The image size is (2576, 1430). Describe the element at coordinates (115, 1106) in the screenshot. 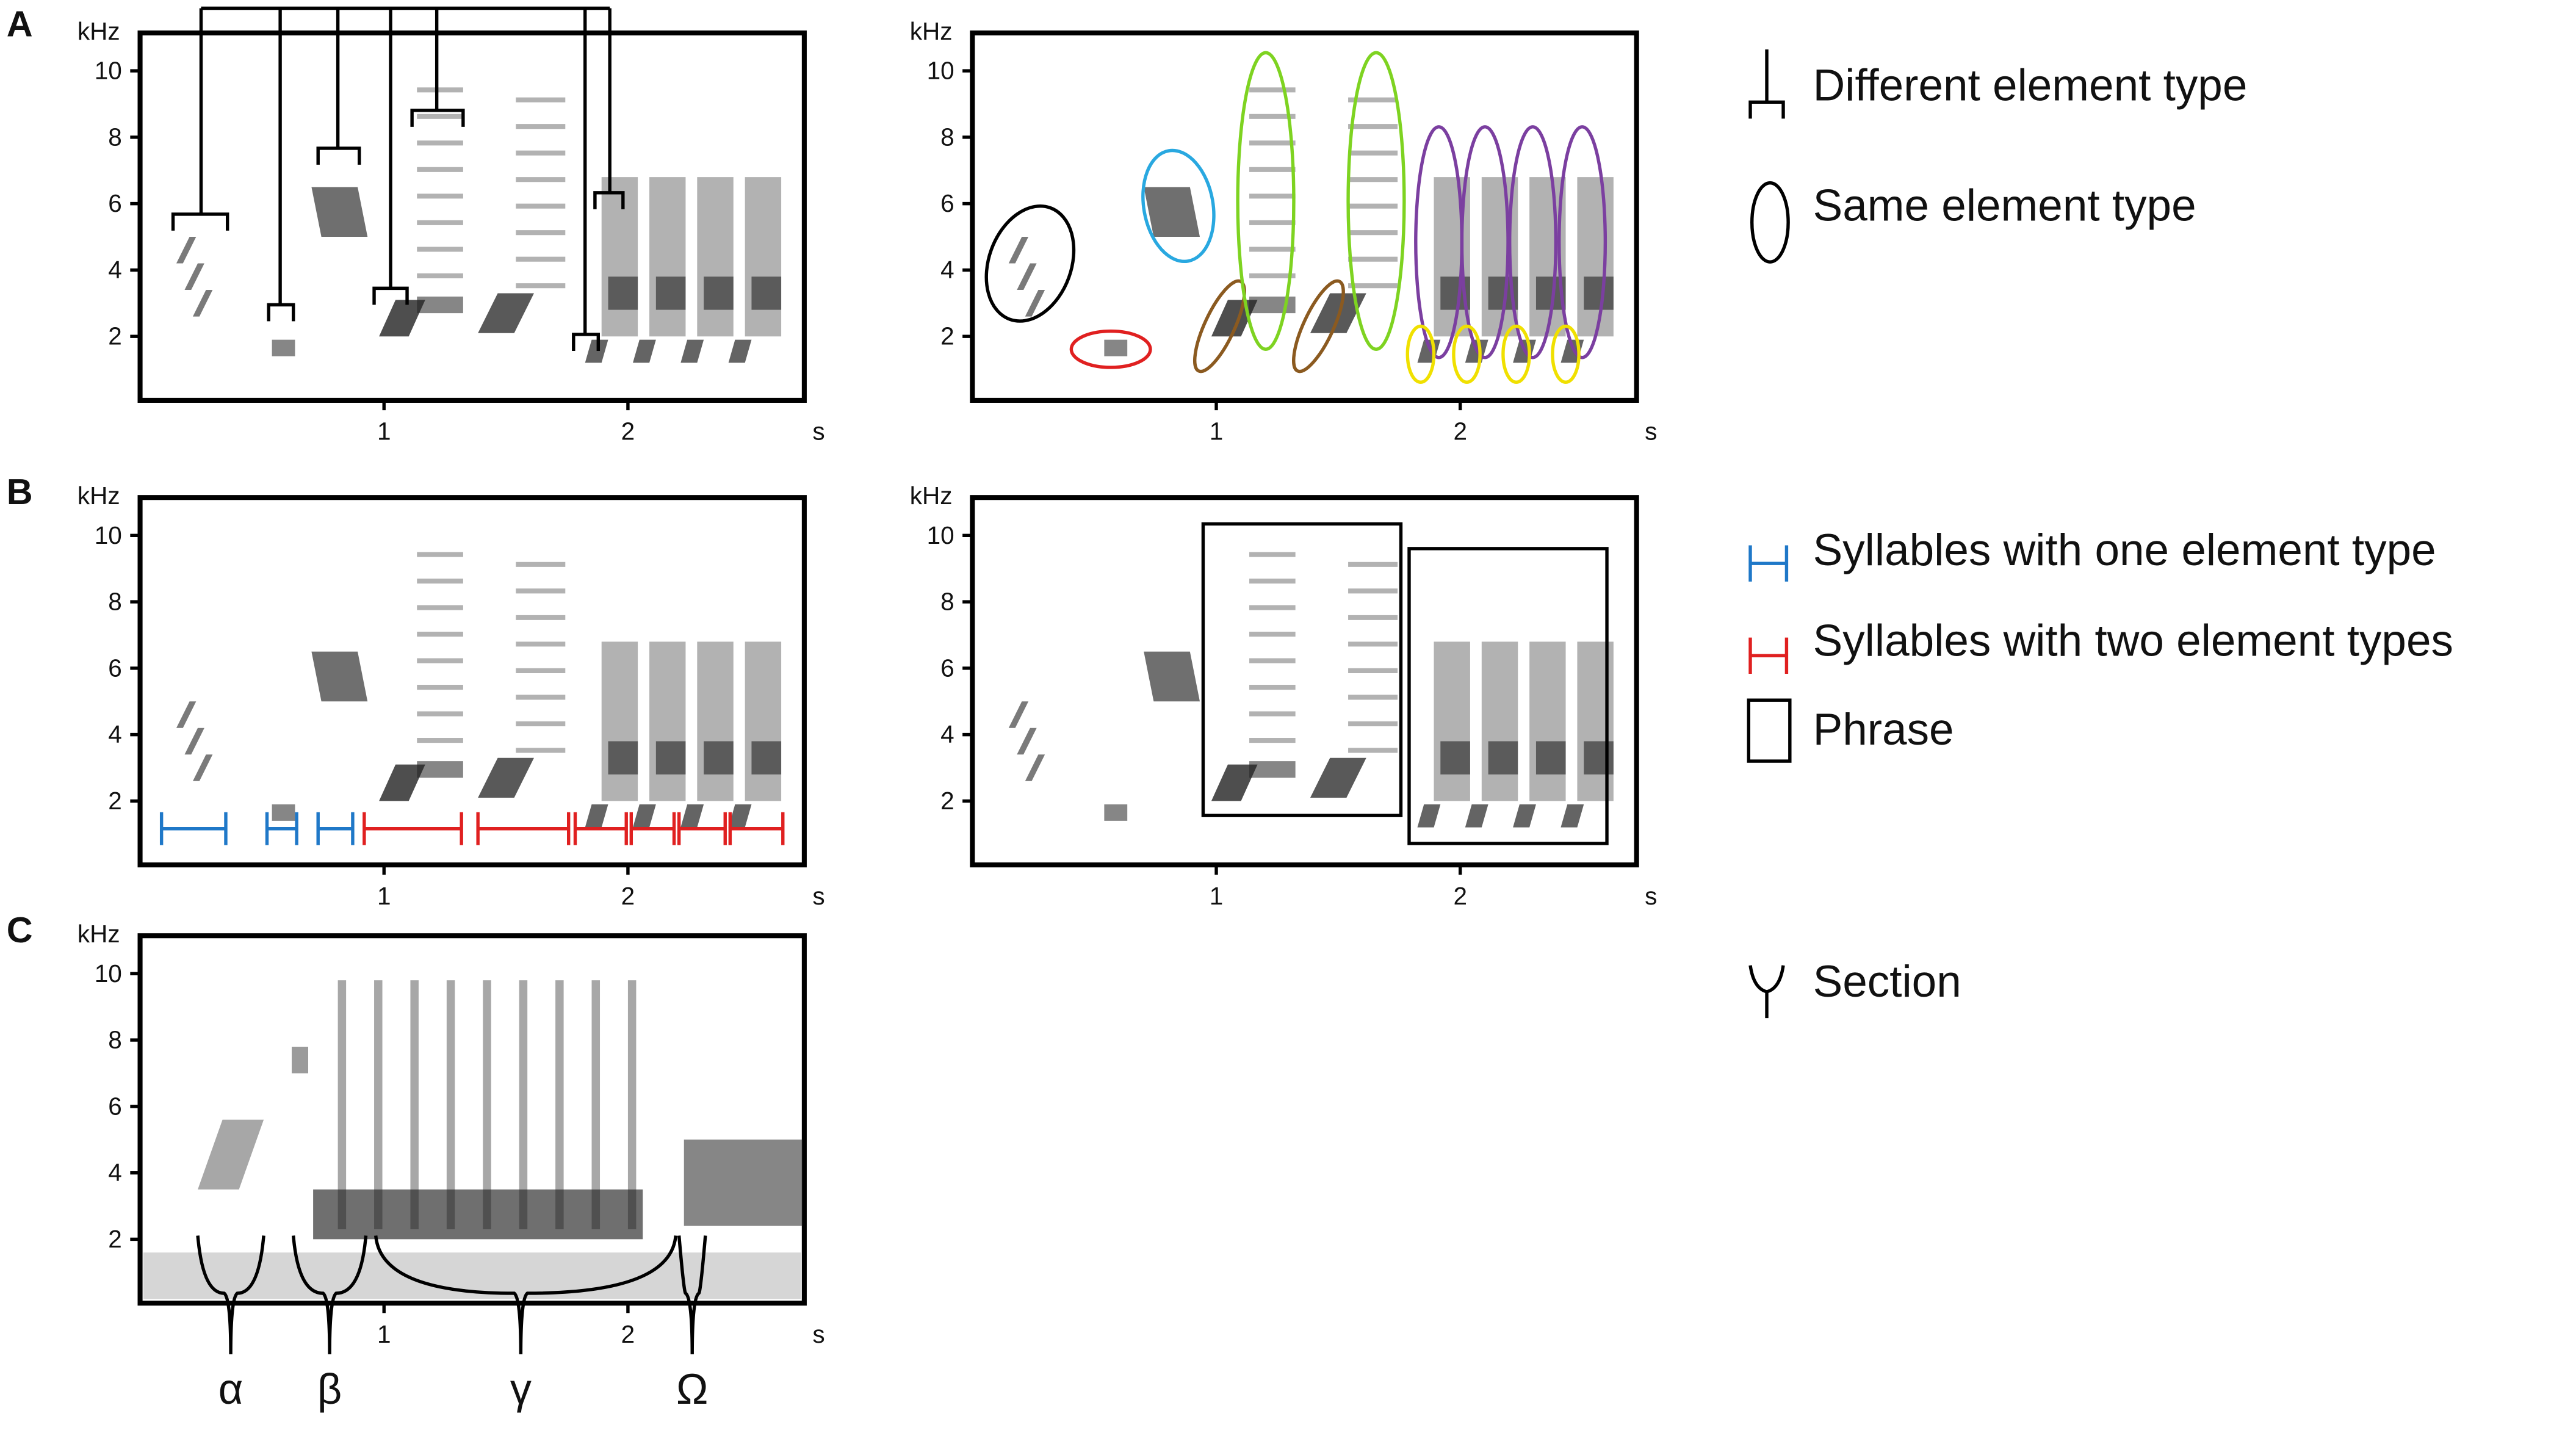

I see `y-tick-label: 6` at that location.